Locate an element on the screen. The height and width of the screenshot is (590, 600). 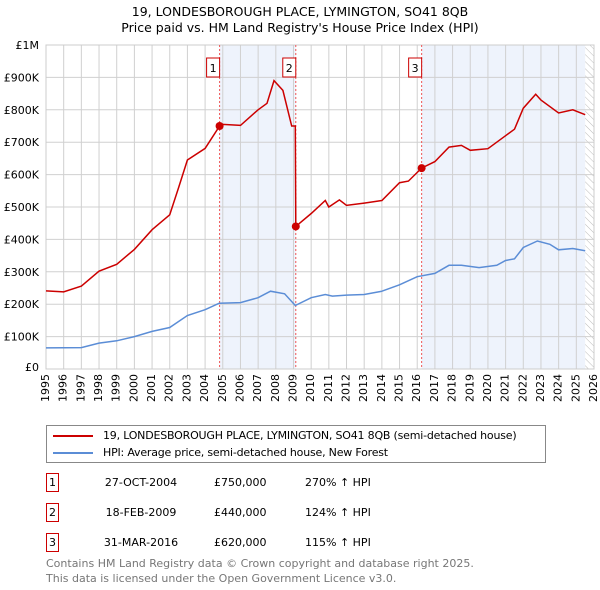
sale-marker-number: 3 is located at coordinates (415, 68).